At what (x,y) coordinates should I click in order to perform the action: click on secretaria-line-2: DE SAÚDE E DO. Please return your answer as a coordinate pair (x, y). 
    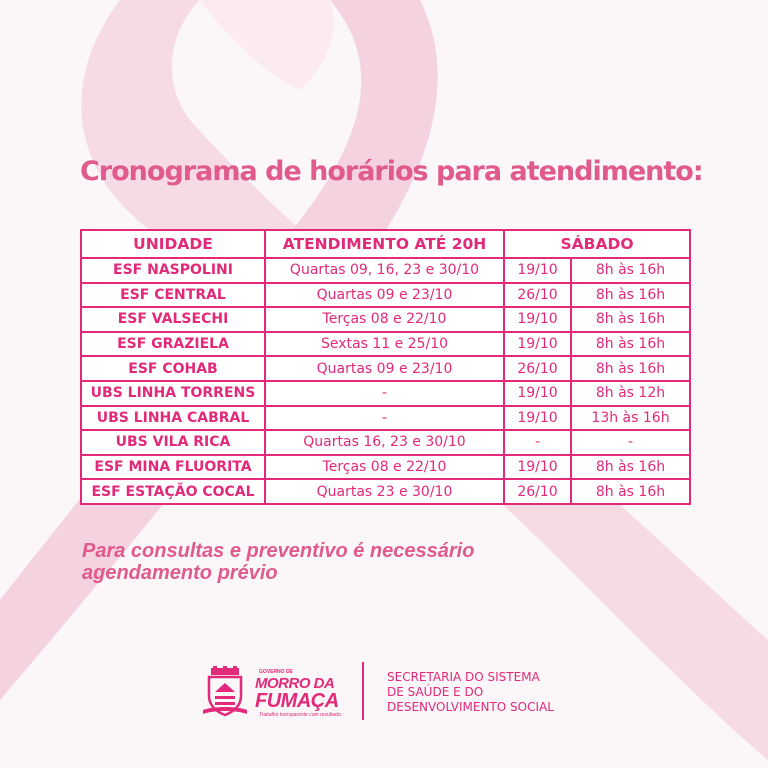
    Looking at the image, I should click on (435, 692).